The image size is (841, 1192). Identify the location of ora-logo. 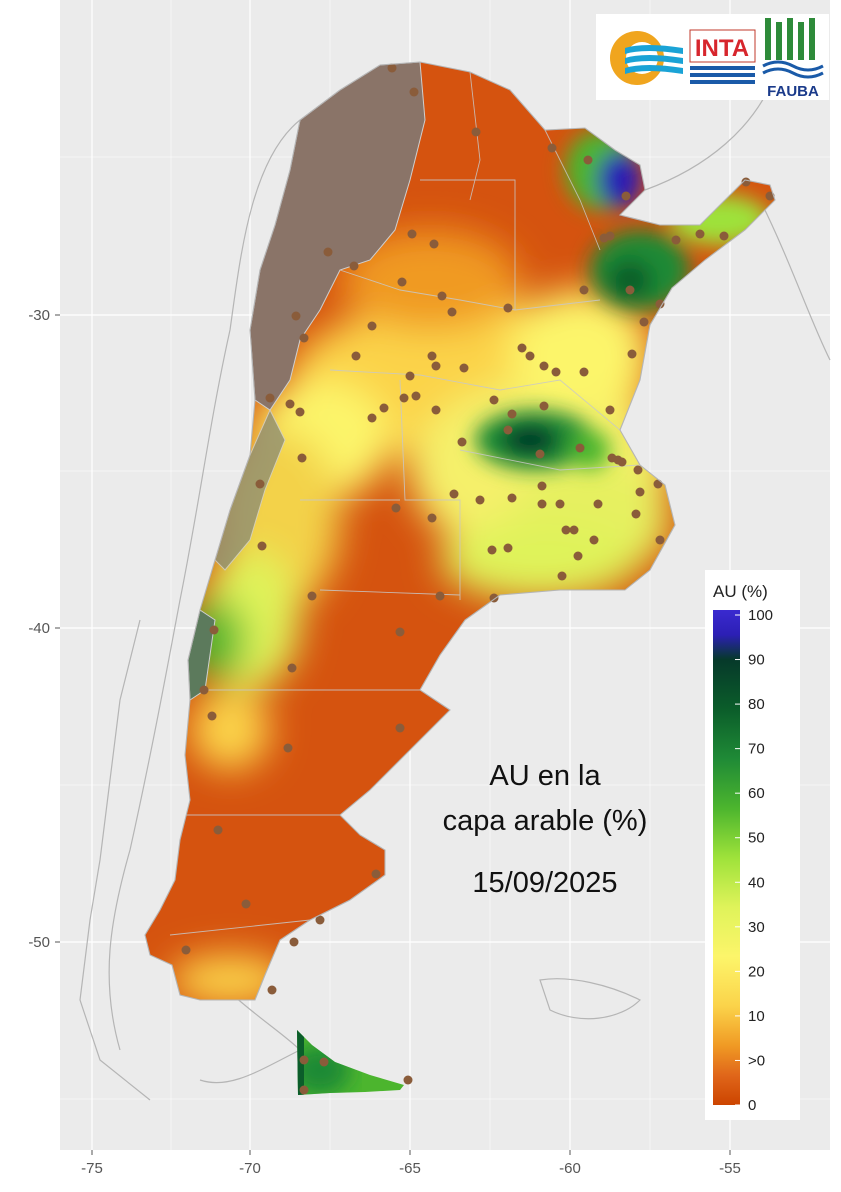
(646, 58).